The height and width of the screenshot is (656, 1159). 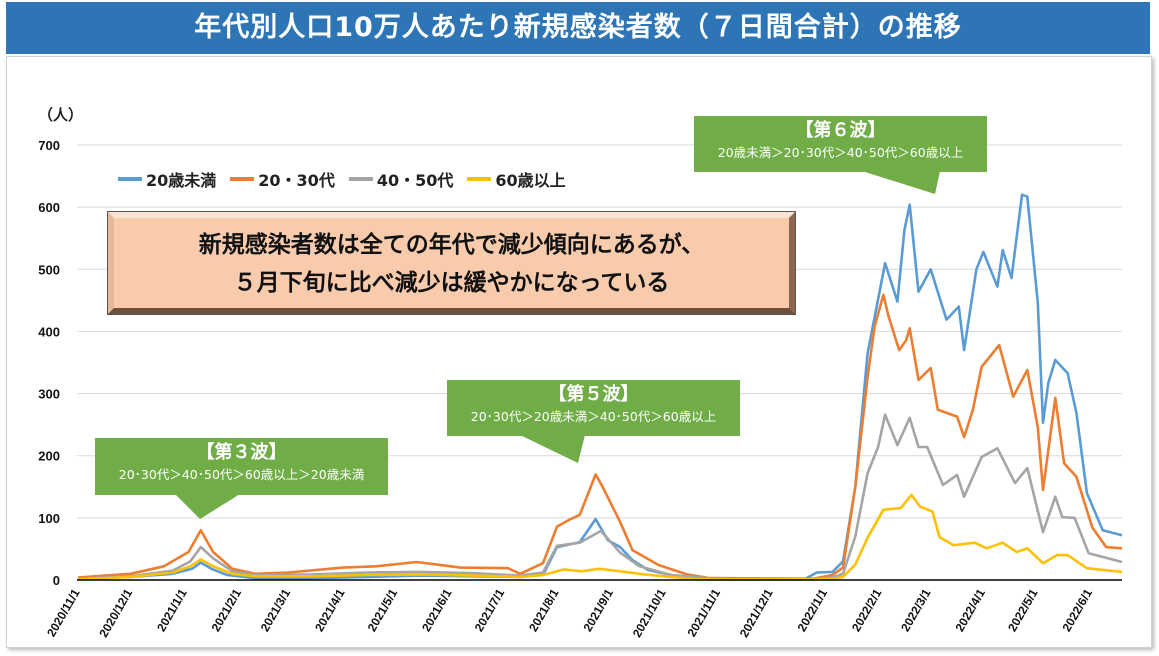 I want to click on callout-pointer-wave6, so click(x=901, y=182).